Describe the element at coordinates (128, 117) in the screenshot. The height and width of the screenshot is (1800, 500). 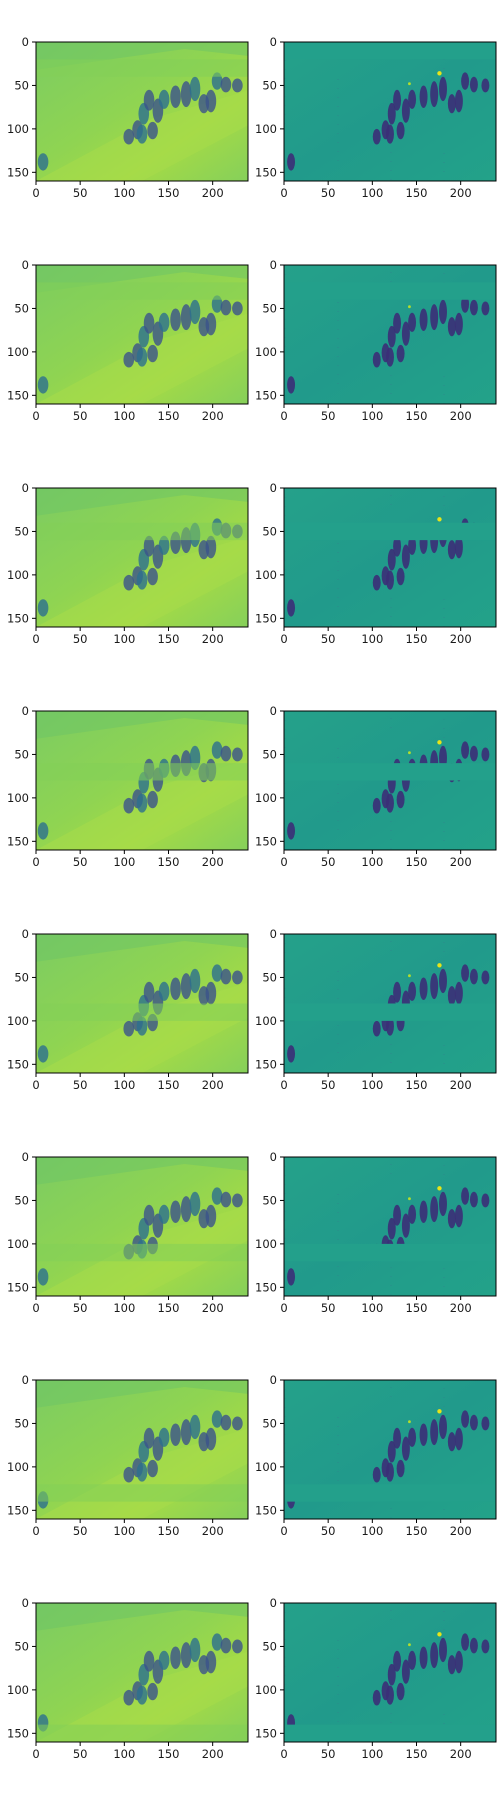
I see `panel-left-row-1: 0 50 100 150 200 0 50 100 150` at that location.